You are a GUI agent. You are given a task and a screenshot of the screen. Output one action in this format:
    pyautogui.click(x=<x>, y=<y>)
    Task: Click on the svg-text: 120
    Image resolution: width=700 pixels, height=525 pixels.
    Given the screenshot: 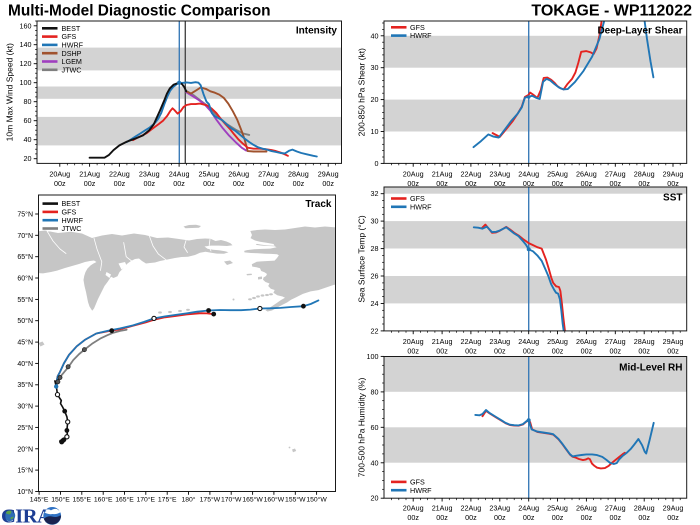 What is the action you would take?
    pyautogui.click(x=26, y=63)
    